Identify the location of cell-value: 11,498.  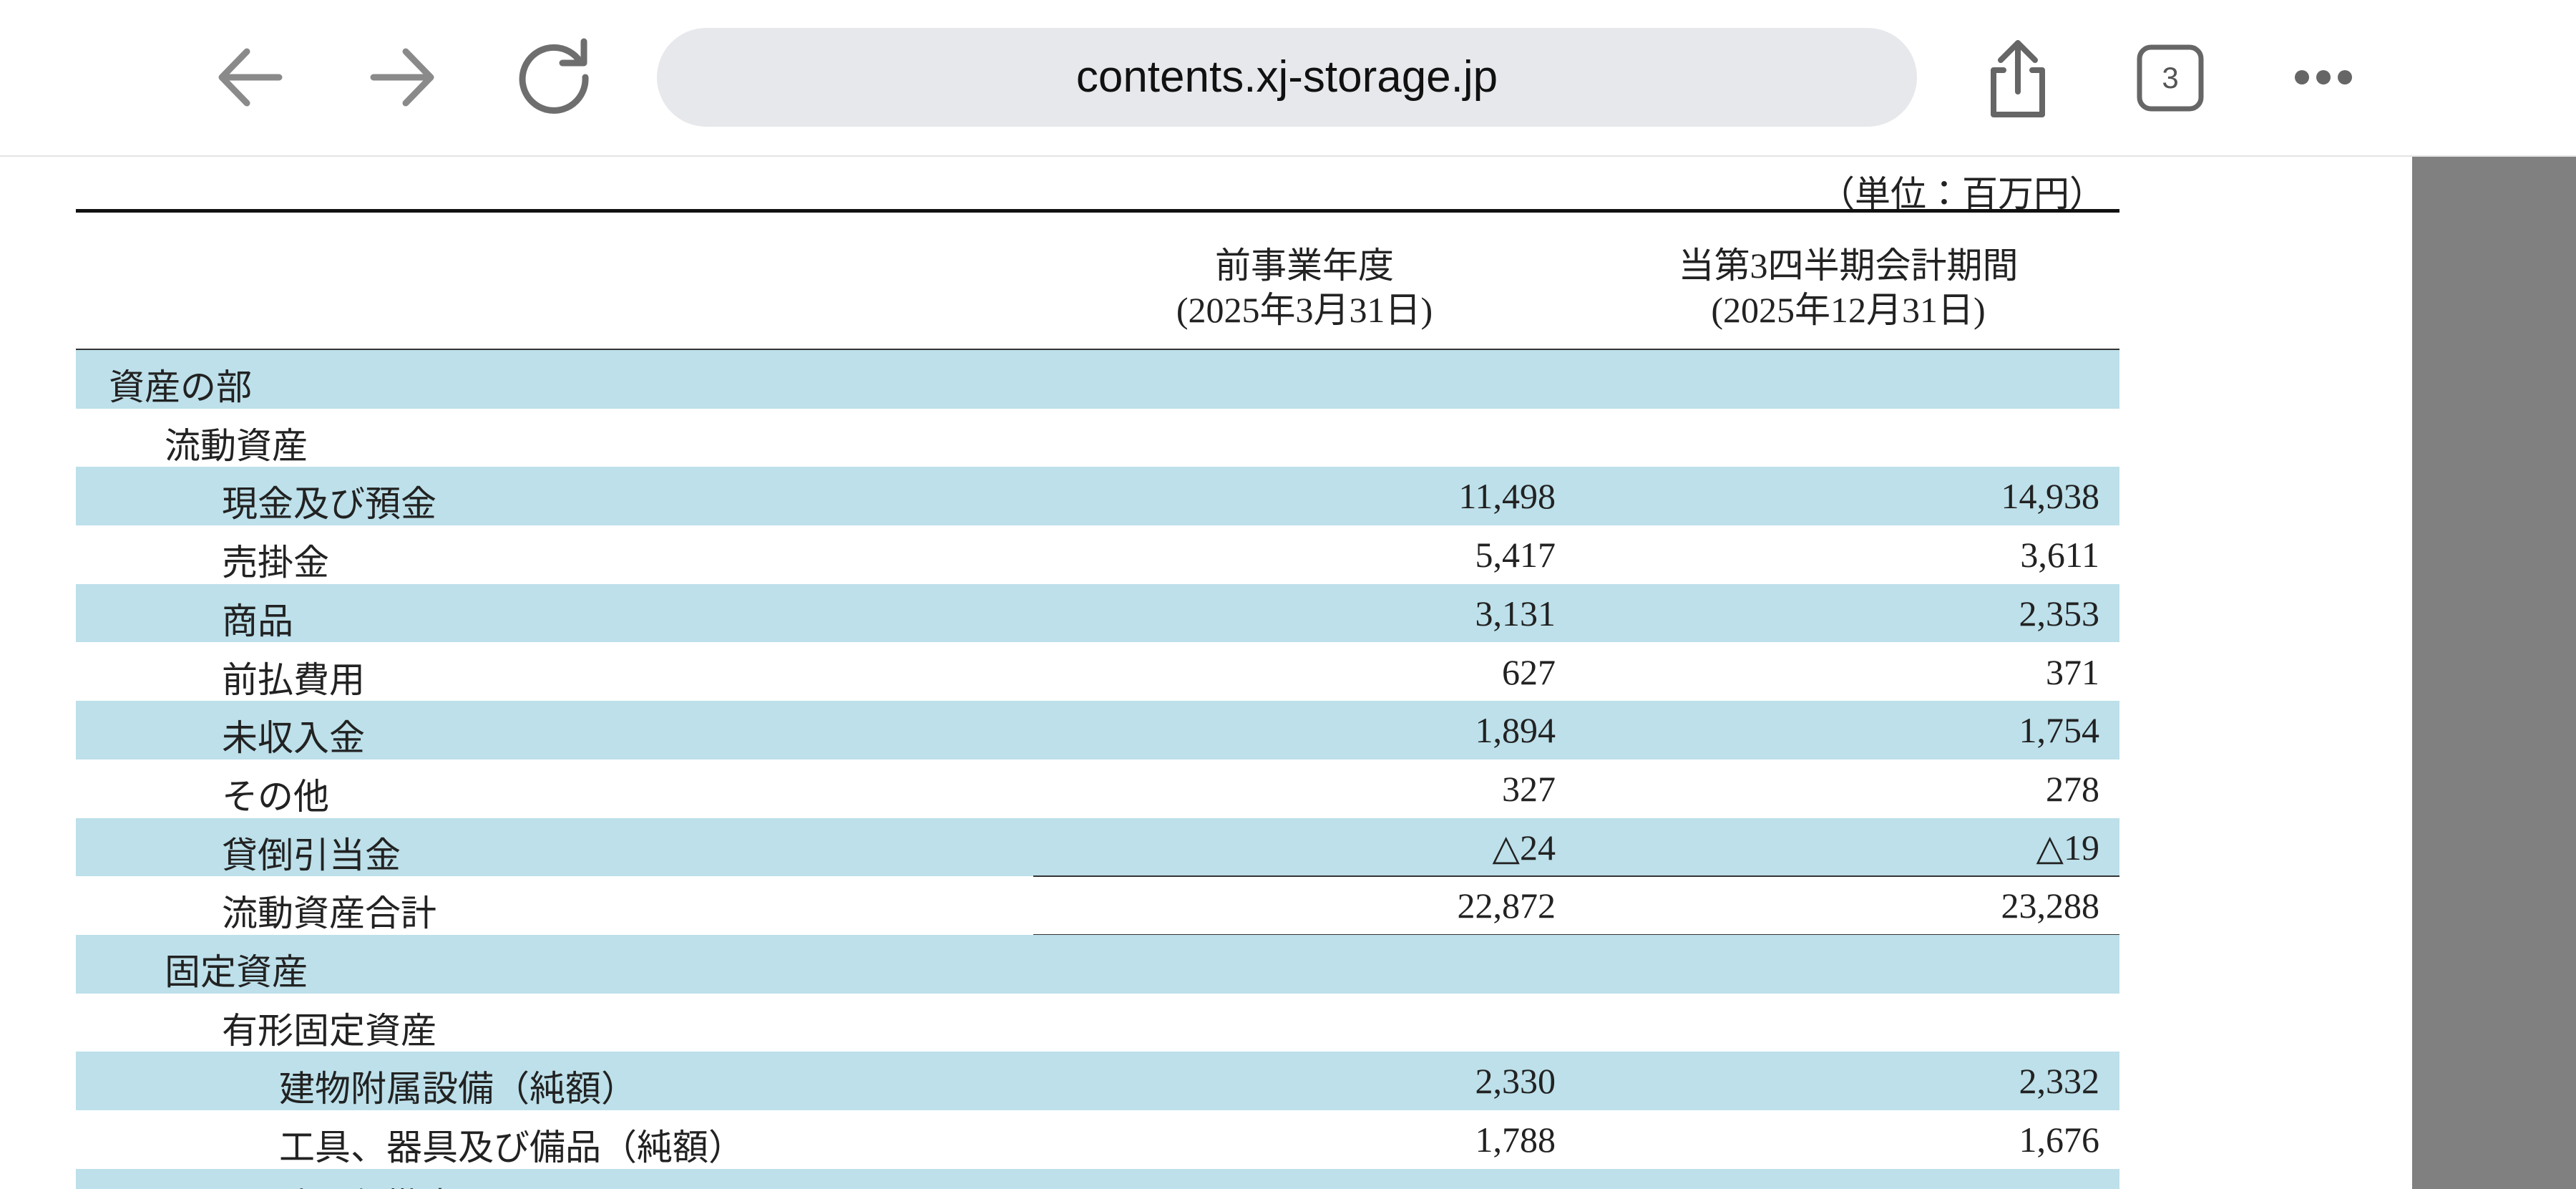
(1507, 496).